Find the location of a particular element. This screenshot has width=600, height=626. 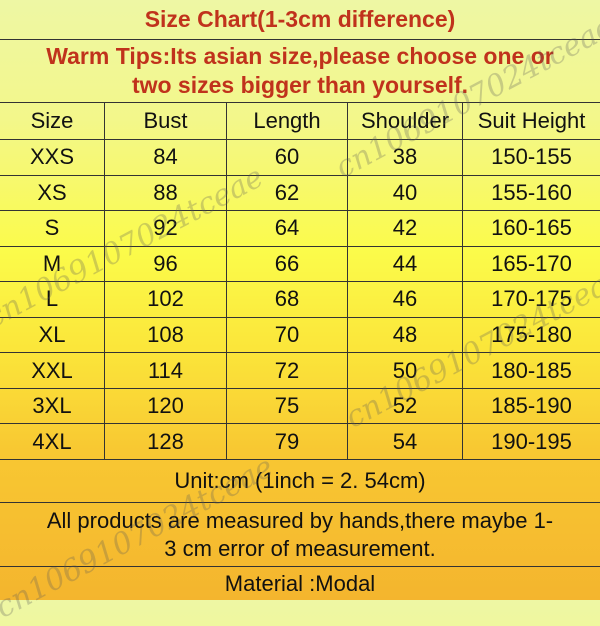

table-row: S 92 64 42 160-165 is located at coordinates (300, 229).